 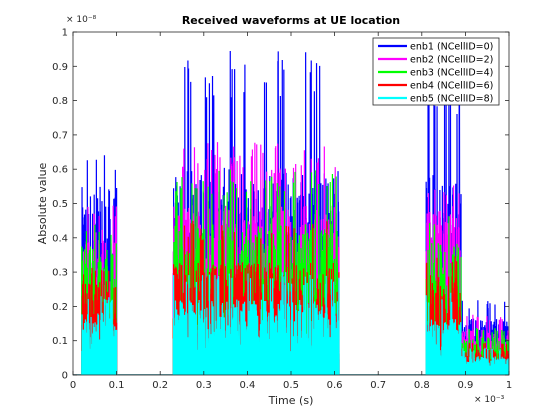 What do you see at coordinates (60, 307) in the screenshot?
I see `y-tick-label: 0.2` at bounding box center [60, 307].